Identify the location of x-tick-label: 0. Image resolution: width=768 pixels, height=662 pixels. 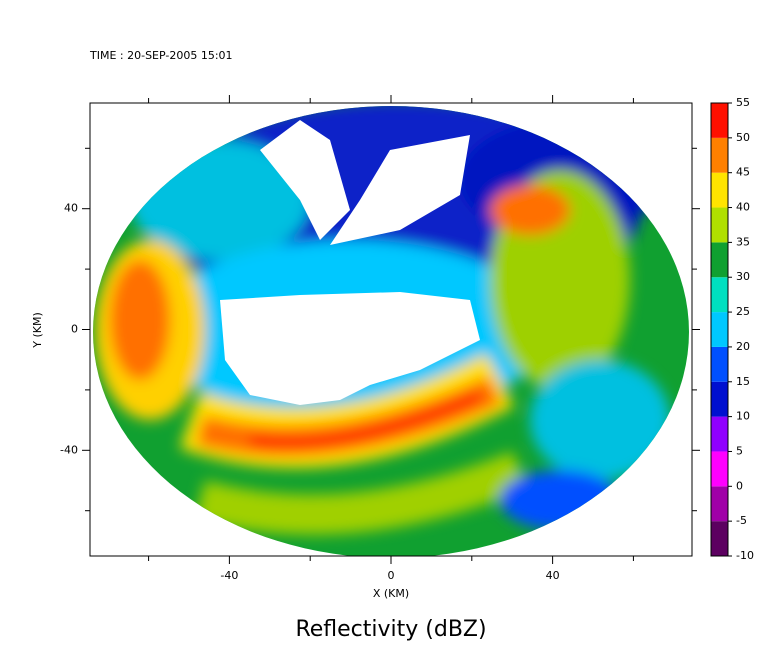
(391, 575).